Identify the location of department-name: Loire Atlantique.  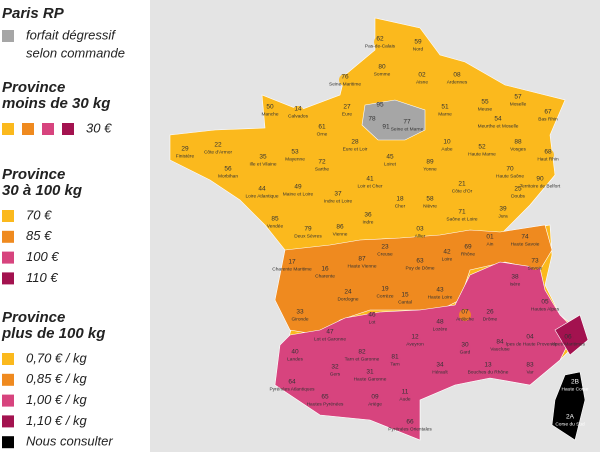
(261, 196).